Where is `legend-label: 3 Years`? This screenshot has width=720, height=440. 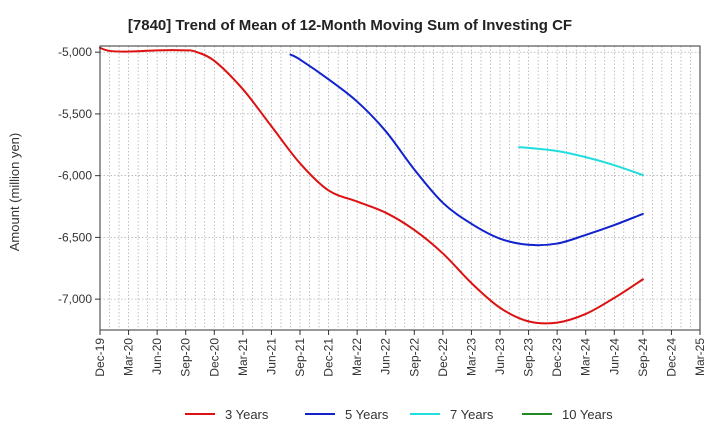
legend-label: 3 Years is located at coordinates (247, 414).